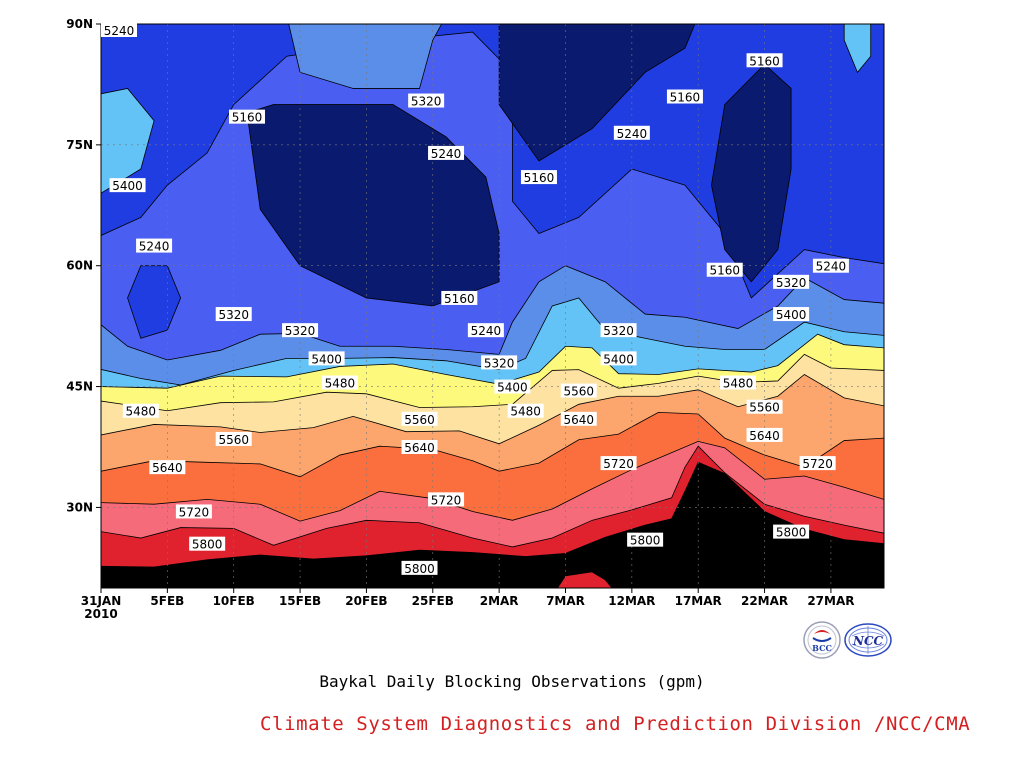 The width and height of the screenshot is (1024, 768). I want to click on band-5400-patch-west, so click(128, 141).